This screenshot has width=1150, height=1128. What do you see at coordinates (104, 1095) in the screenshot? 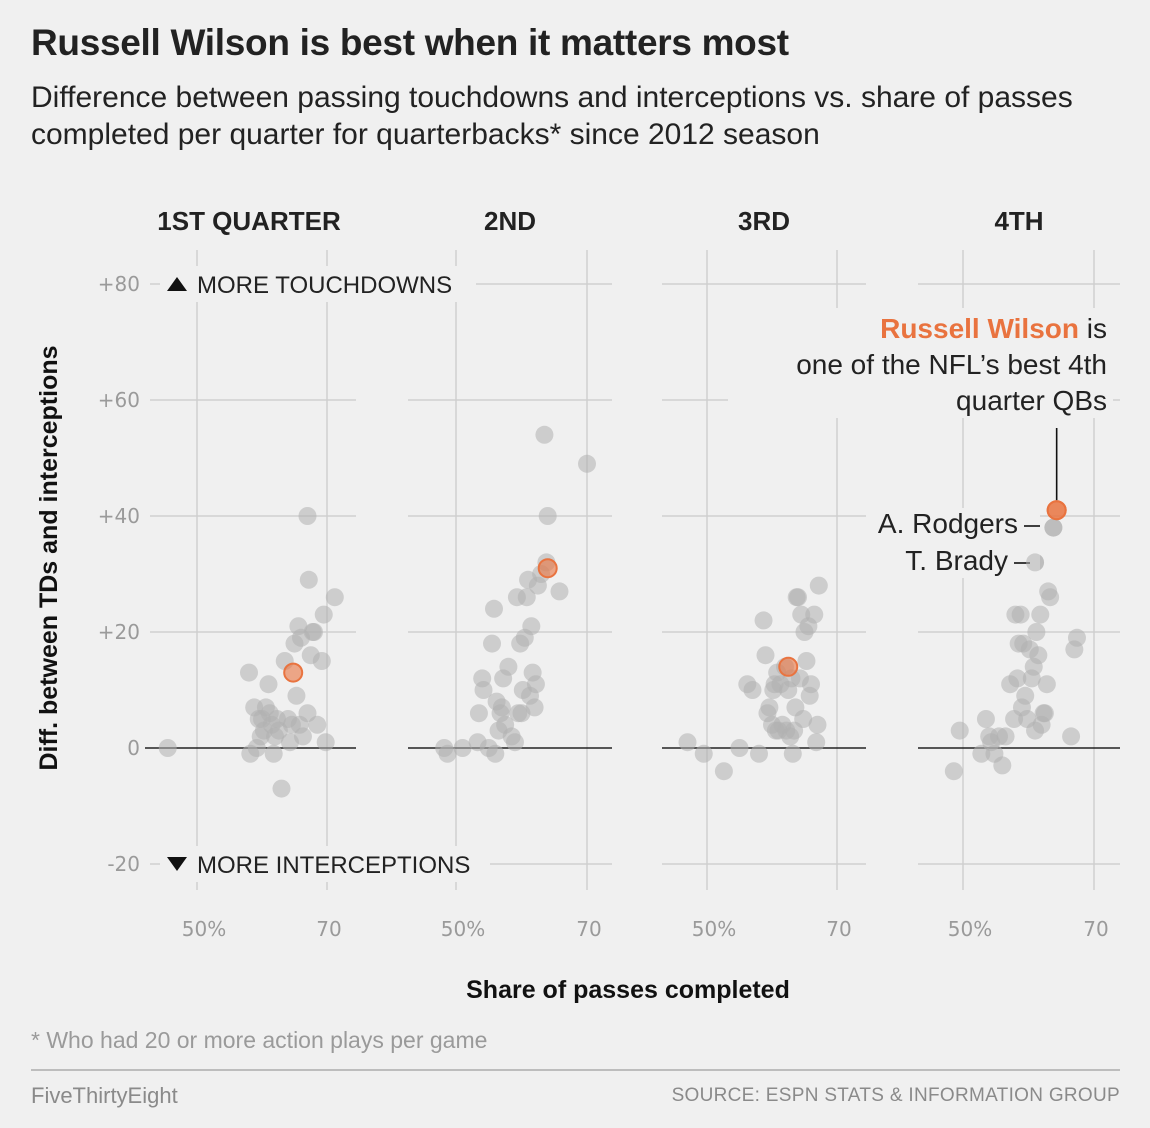
I see `brand-label: FiveThirtyEight` at bounding box center [104, 1095].